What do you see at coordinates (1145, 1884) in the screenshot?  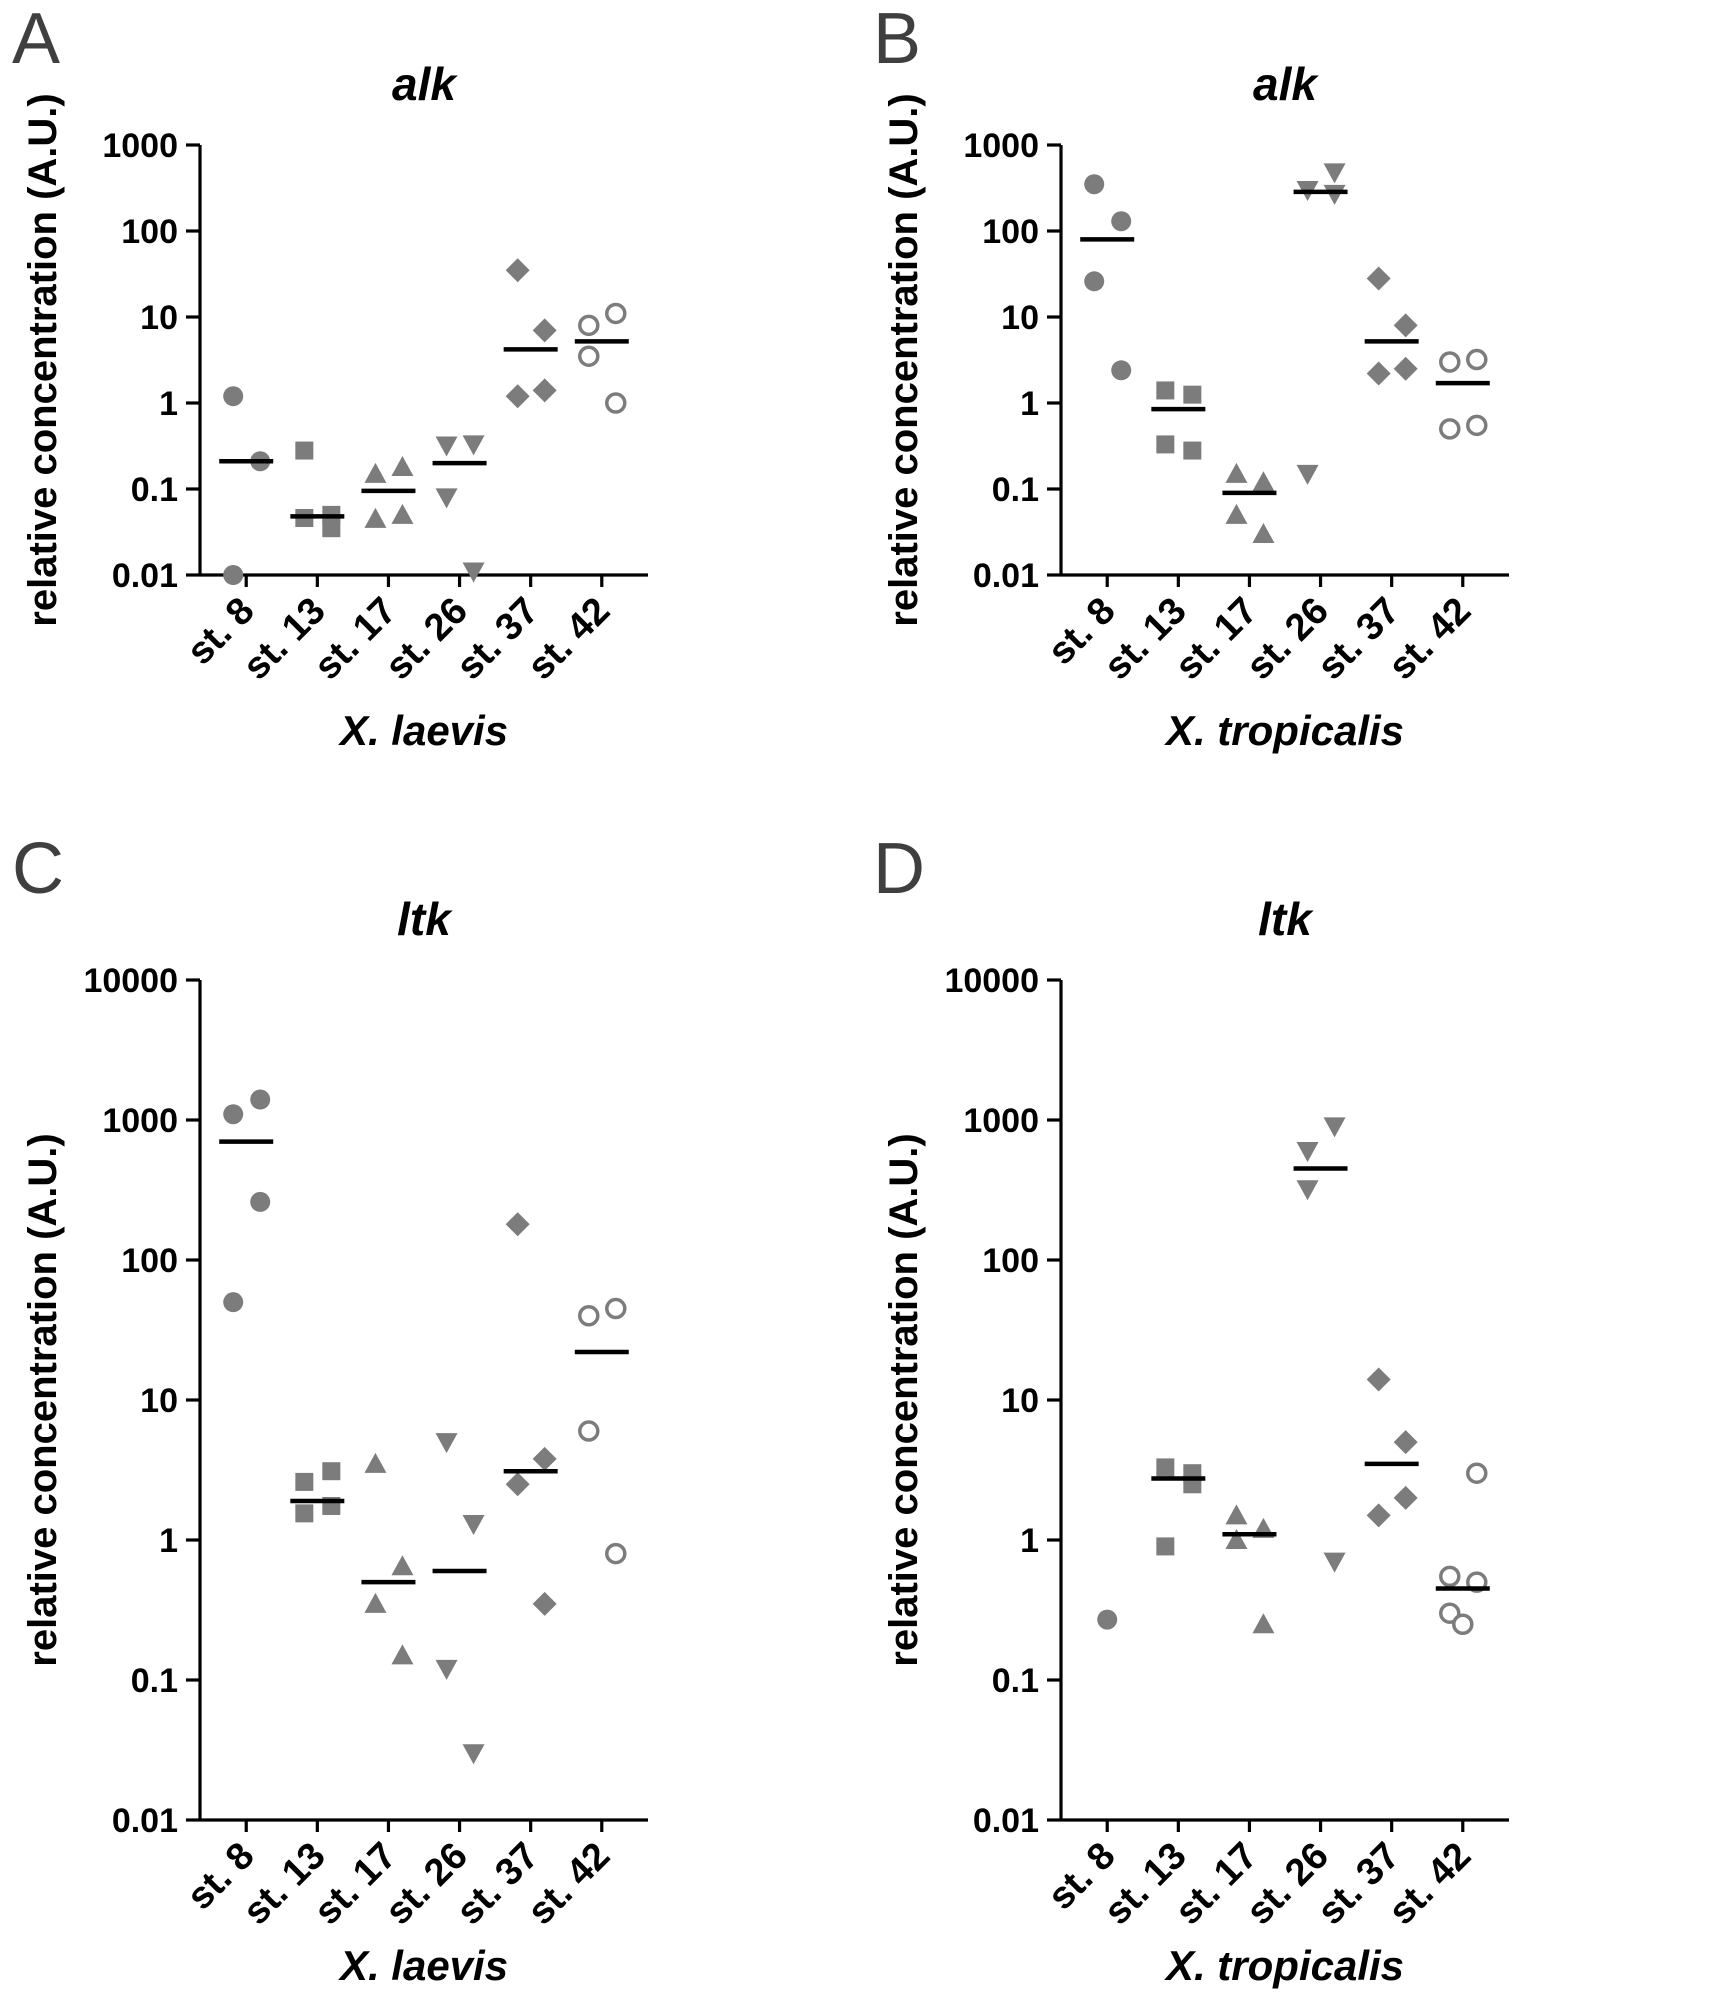 I see `x-tick-label: st. 13` at bounding box center [1145, 1884].